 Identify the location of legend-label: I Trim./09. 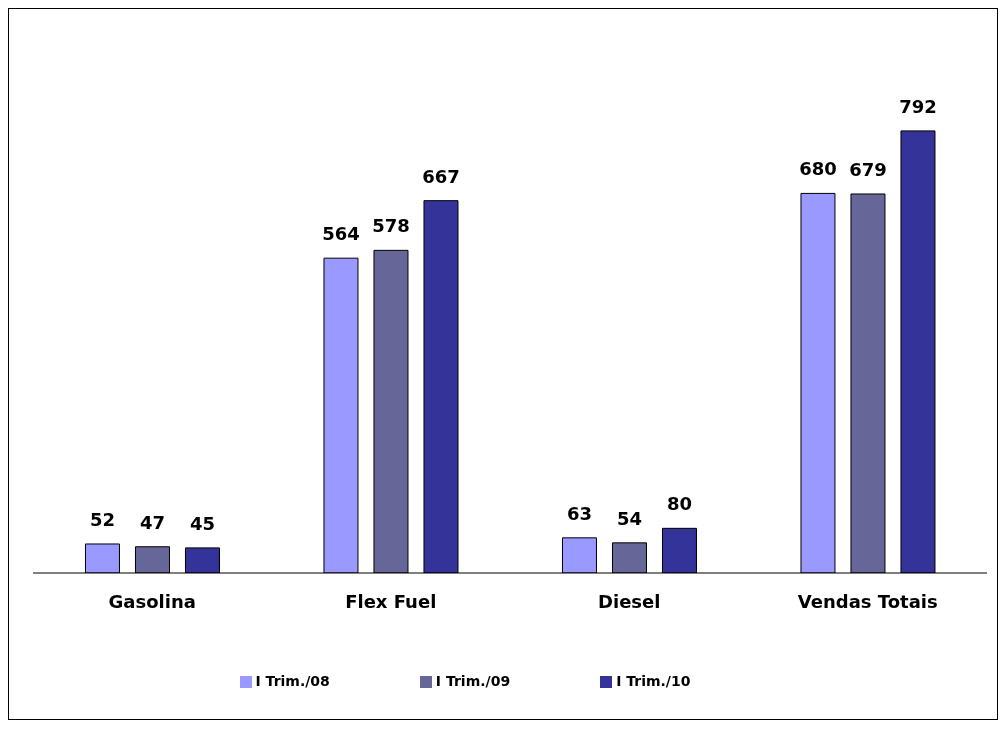
(473, 681).